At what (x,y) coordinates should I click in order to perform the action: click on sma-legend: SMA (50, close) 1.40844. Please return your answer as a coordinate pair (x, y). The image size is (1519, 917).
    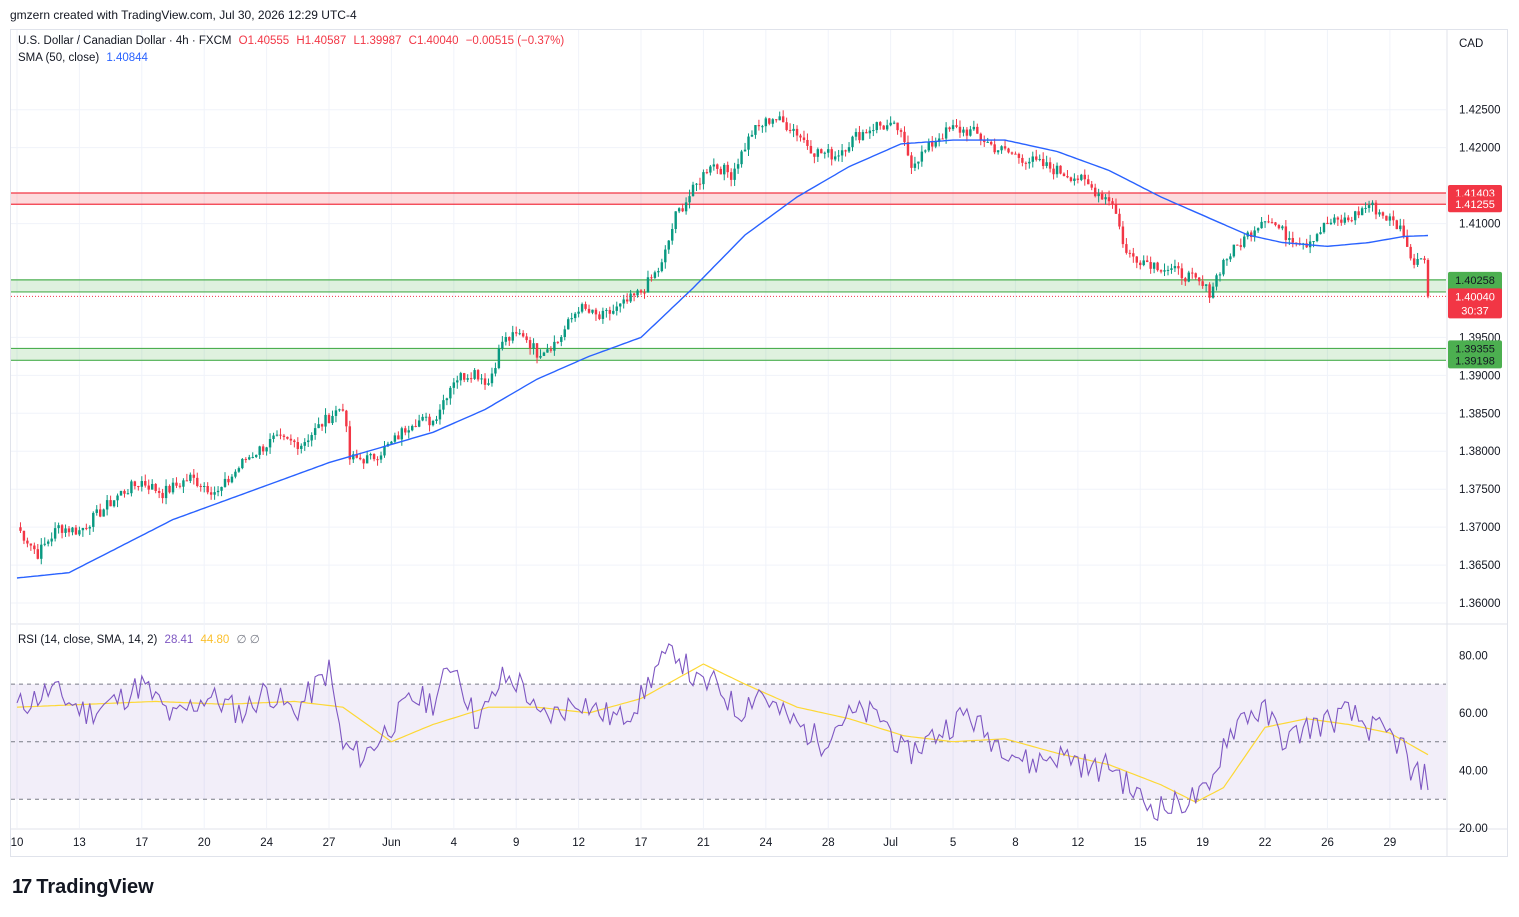
    Looking at the image, I should click on (85, 58).